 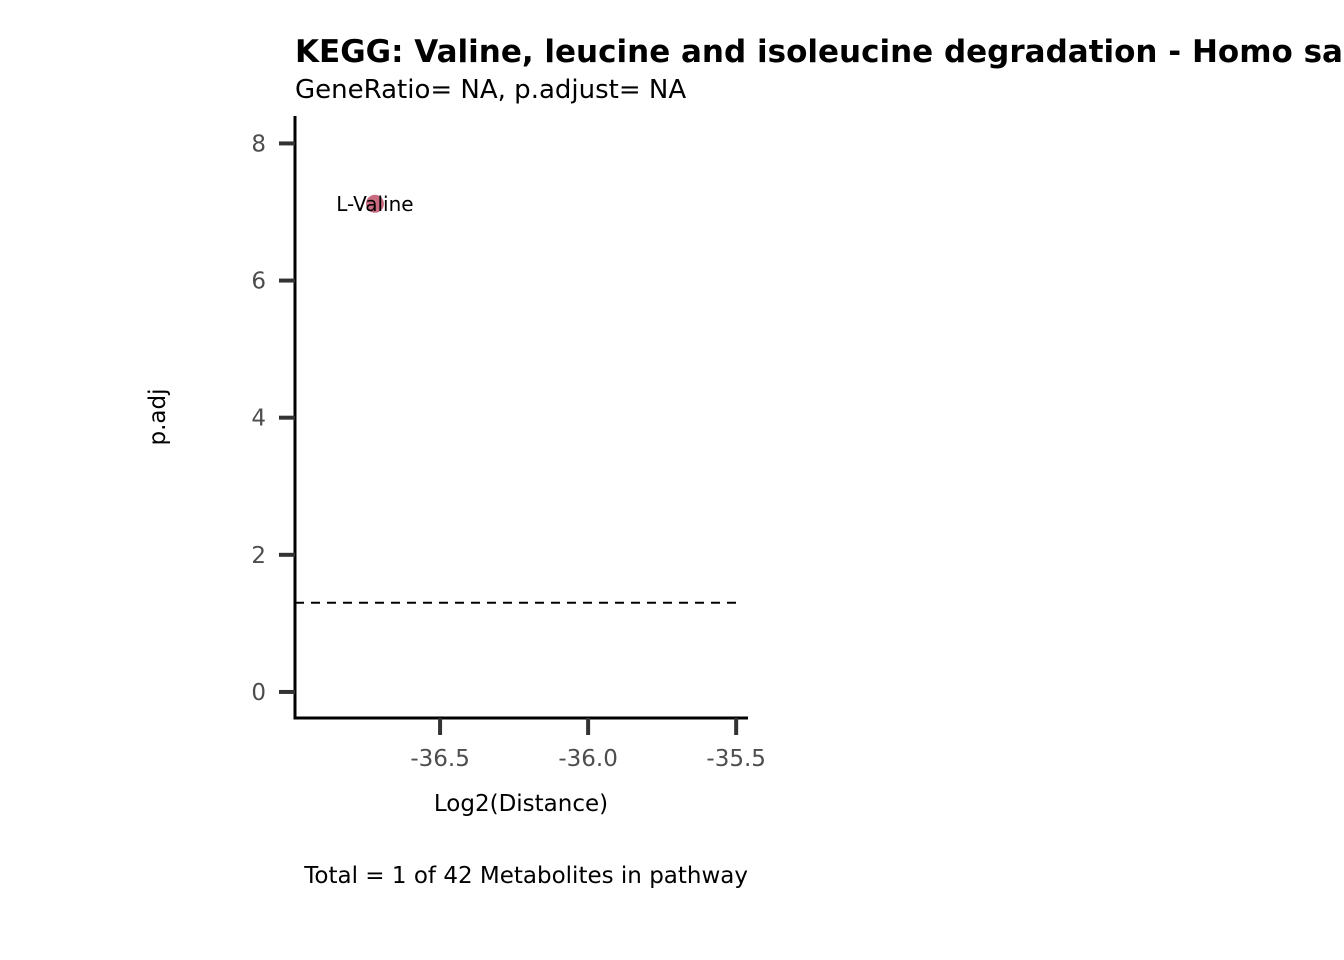 I want to click on x-tick-label: -35.5, so click(x=736, y=759).